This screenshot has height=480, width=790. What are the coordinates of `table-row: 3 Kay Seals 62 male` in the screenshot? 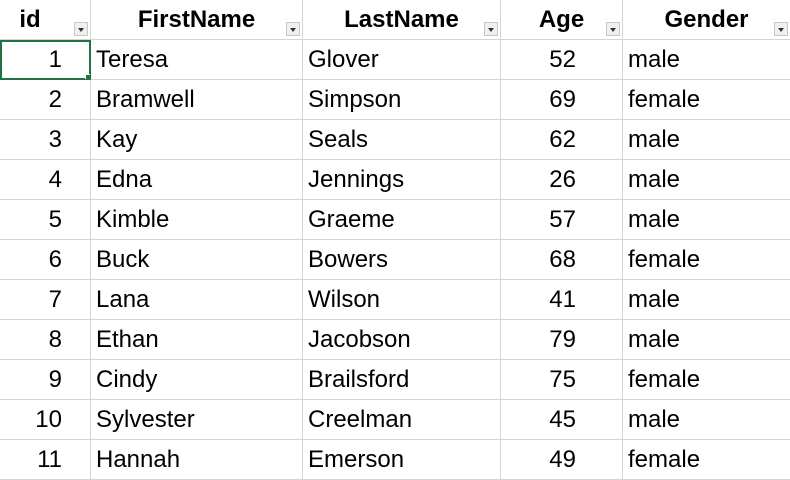 It's located at (395, 140).